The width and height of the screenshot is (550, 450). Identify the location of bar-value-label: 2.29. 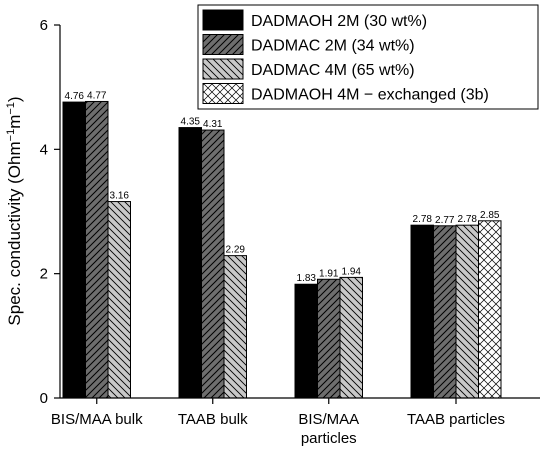
(236, 250).